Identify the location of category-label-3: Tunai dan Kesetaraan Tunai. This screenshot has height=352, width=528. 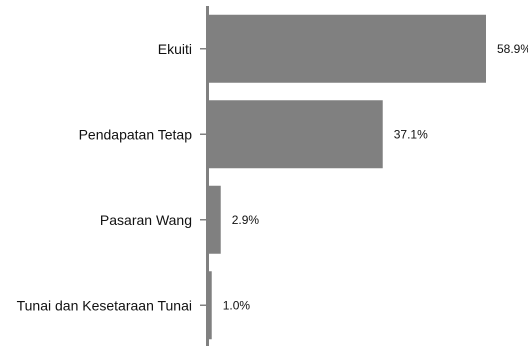
(104, 305).